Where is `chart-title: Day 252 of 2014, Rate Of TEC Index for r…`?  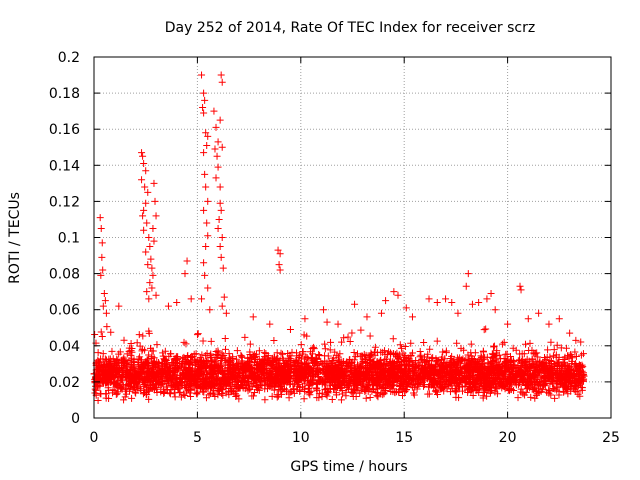 chart-title: Day 252 of 2014, Rate Of TEC Index for r… is located at coordinates (350, 28).